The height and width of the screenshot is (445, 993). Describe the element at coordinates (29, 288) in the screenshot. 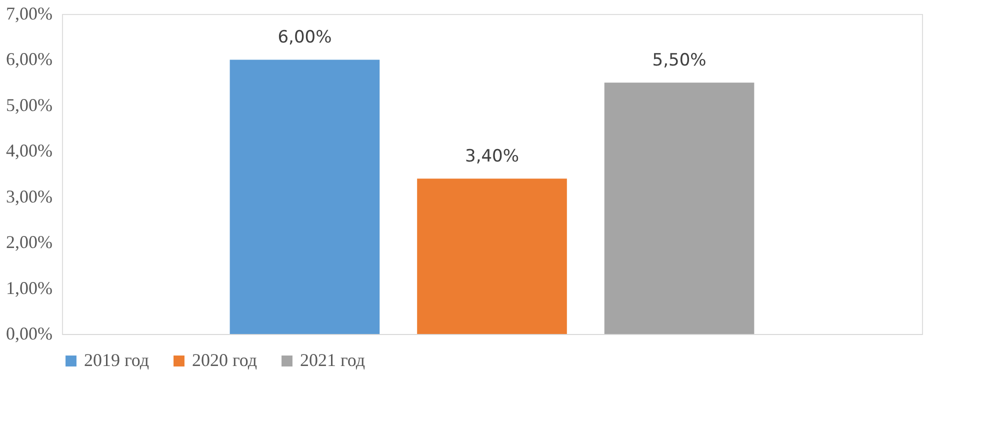

I see `y-tick-label: 1,00%` at that location.